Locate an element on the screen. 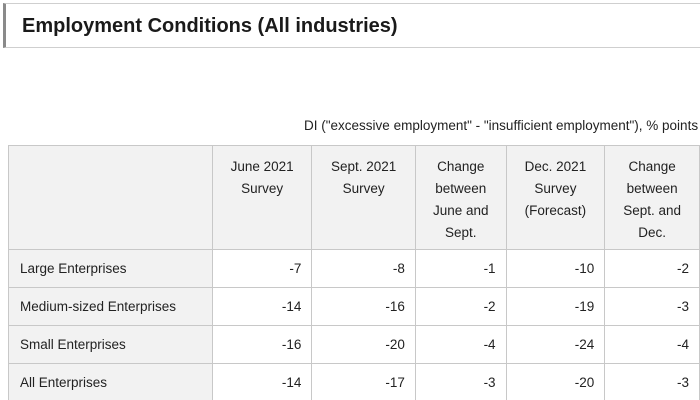  table-row: Large Enterprises -7 -8 -1 -10 -2 is located at coordinates (354, 268).